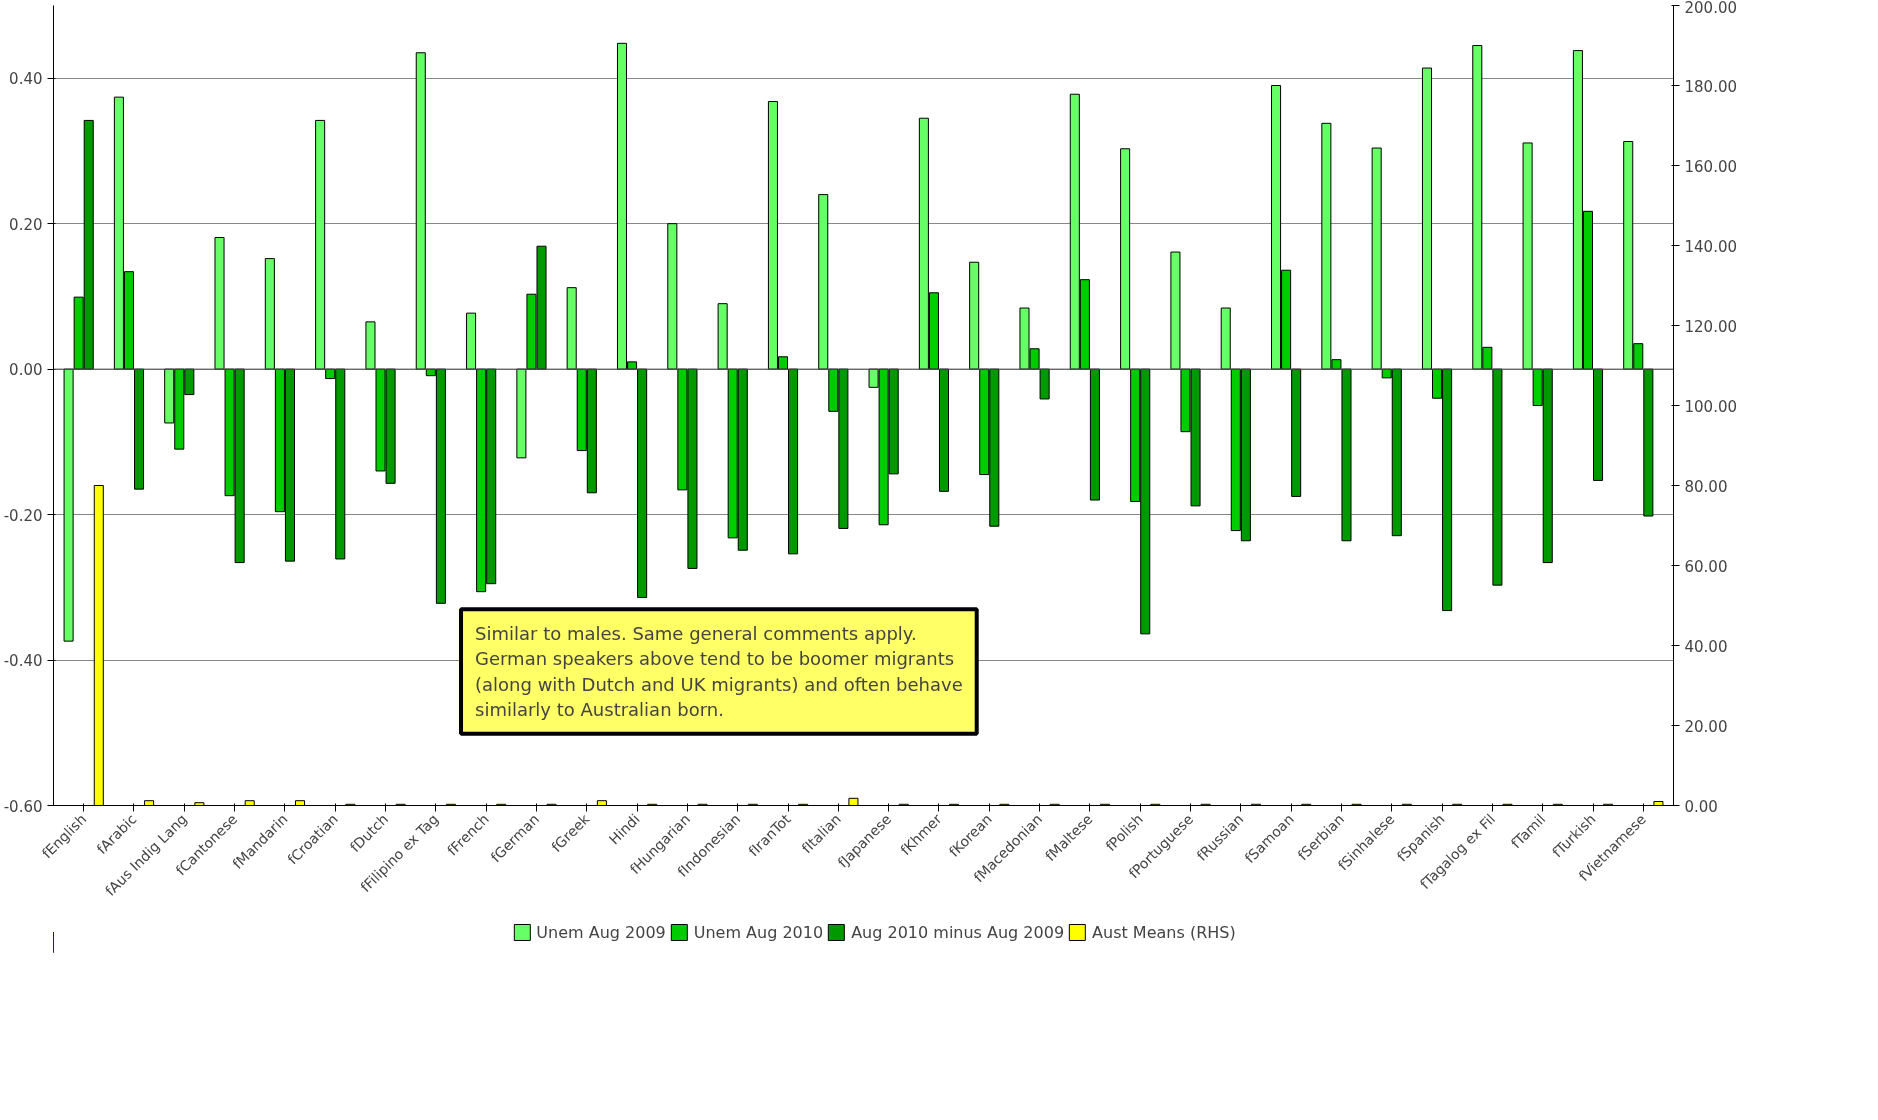 This screenshot has height=1120, width=1878. Describe the element at coordinates (1710, 406) in the screenshot. I see `y2-tick-label: 100.00` at that location.